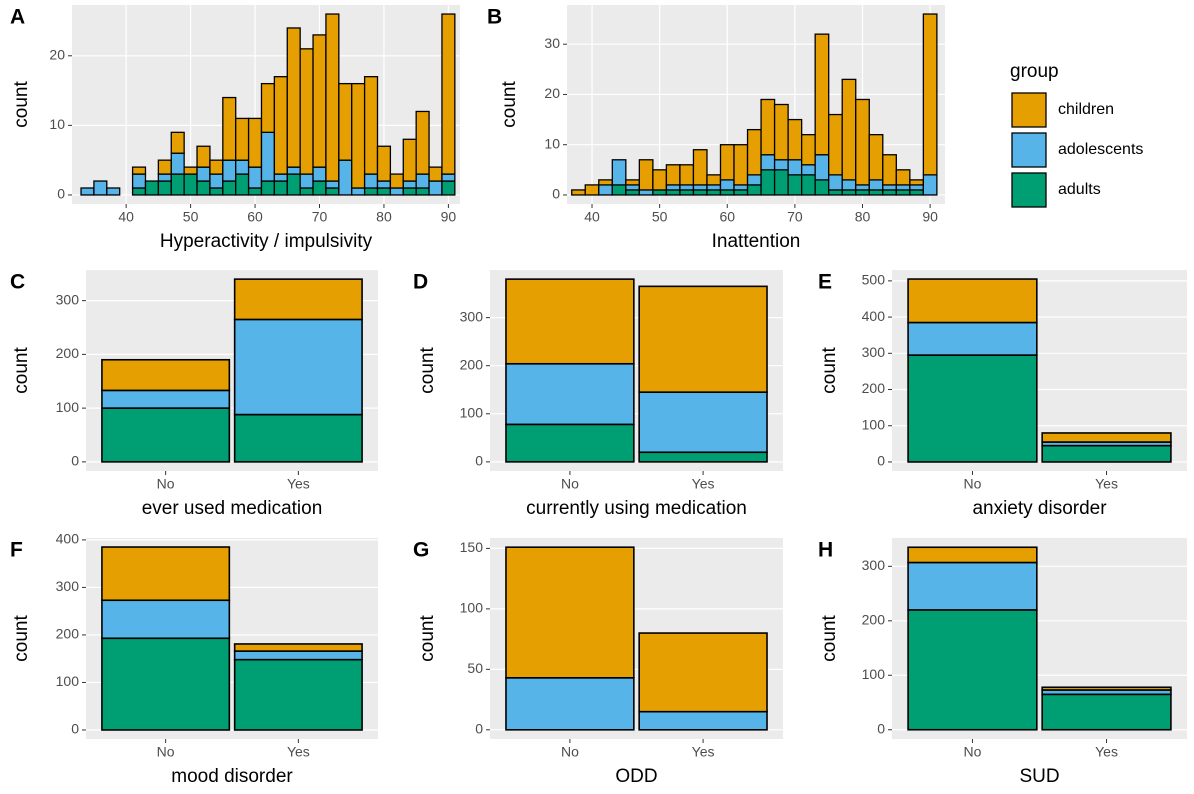 Image resolution: width=1194 pixels, height=794 pixels. What do you see at coordinates (703, 752) in the screenshot?
I see `x-tick-label: Yes` at bounding box center [703, 752].